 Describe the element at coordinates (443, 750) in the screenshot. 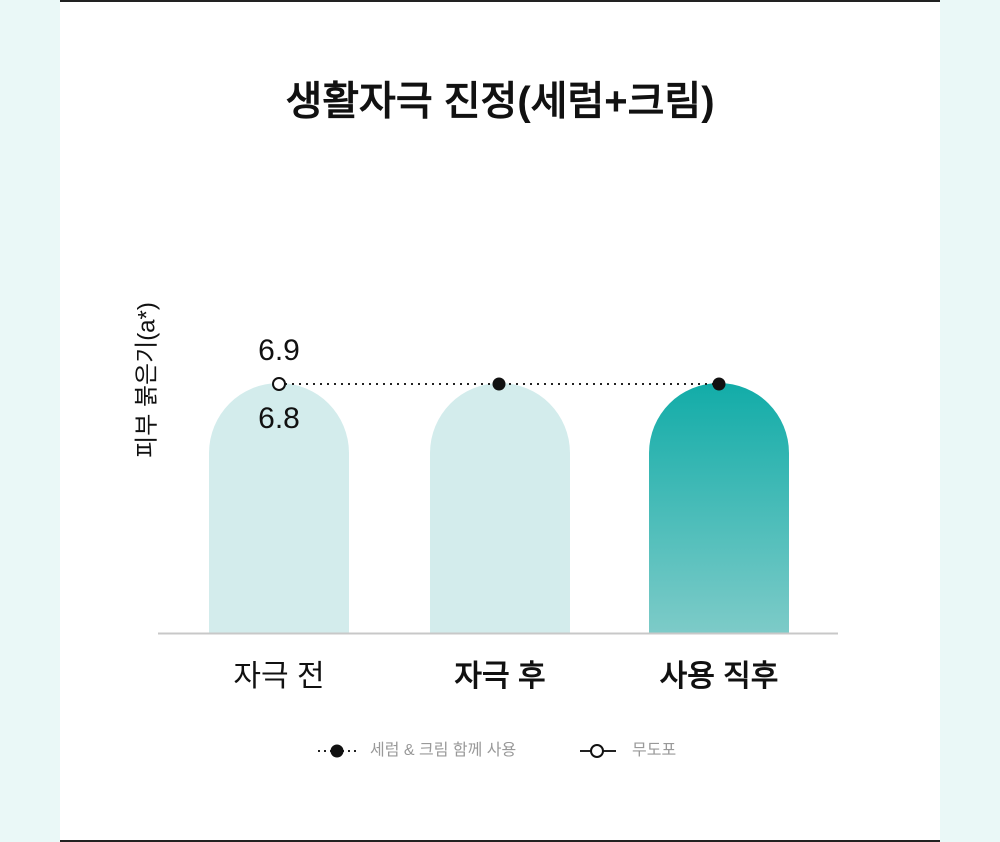

I see `legend-label: 세럼 & 크림 함께 사용` at that location.